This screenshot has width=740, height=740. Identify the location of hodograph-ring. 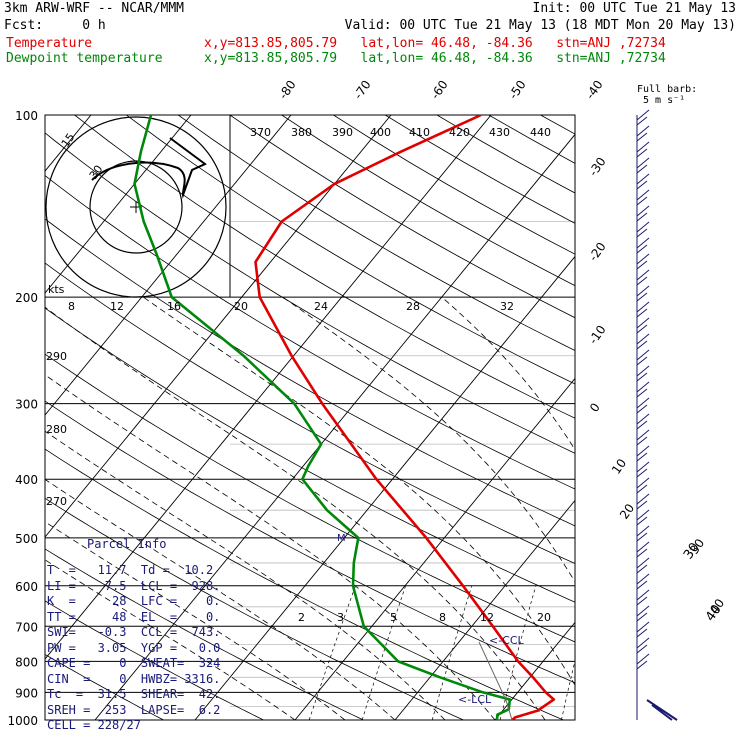
(136, 207).